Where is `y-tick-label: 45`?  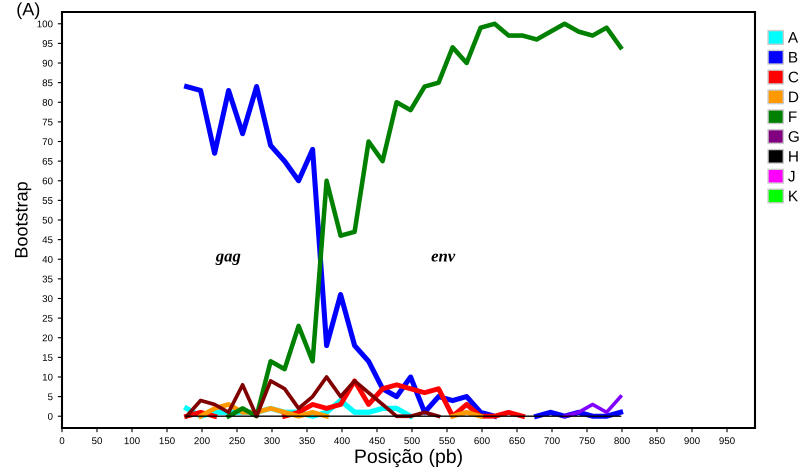
y-tick-label: 45 is located at coordinates (47, 240).